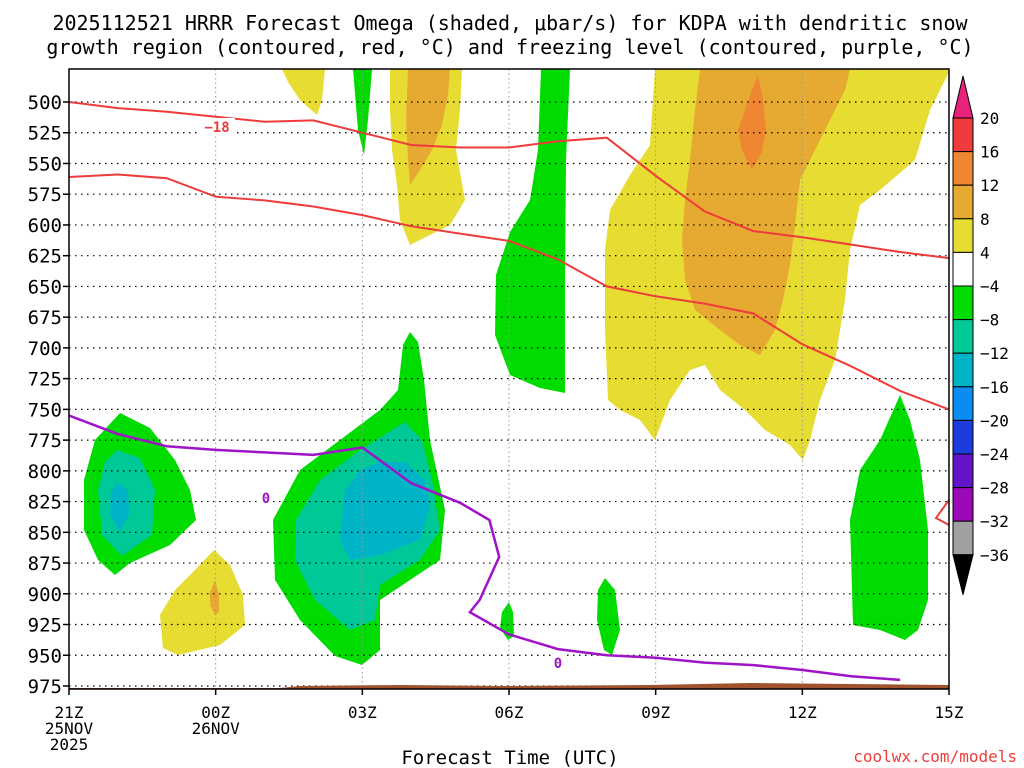 This screenshot has height=768, width=1024. What do you see at coordinates (802, 712) in the screenshot?
I see `x-tick-label-12z: 12Z` at bounding box center [802, 712].